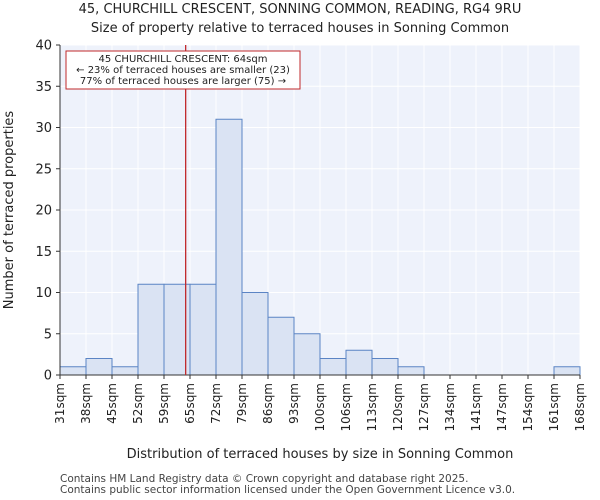 This screenshot has height=500, width=600. I want to click on x-tick-label: 59sqm, so click(164, 403).